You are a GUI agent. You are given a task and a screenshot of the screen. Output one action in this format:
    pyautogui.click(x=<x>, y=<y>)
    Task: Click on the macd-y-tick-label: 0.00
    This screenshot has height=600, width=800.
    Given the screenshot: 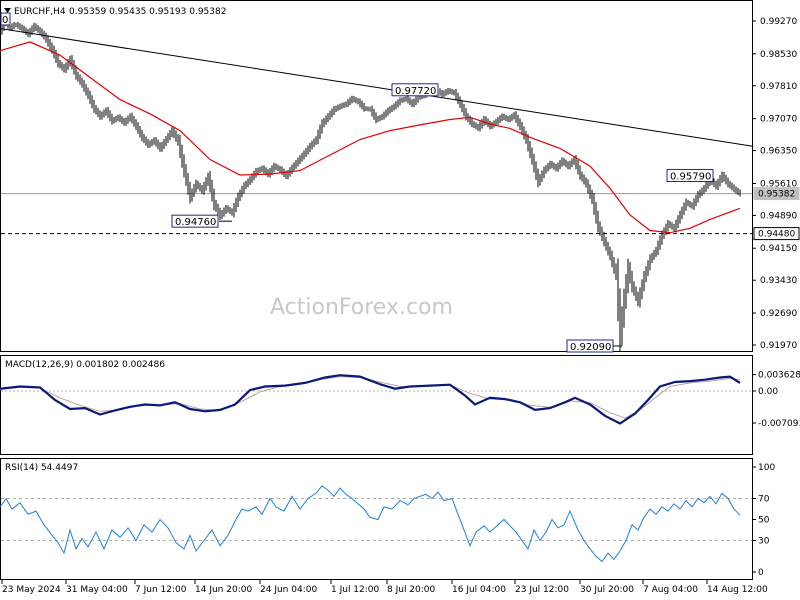 What is the action you would take?
    pyautogui.click(x=768, y=392)
    